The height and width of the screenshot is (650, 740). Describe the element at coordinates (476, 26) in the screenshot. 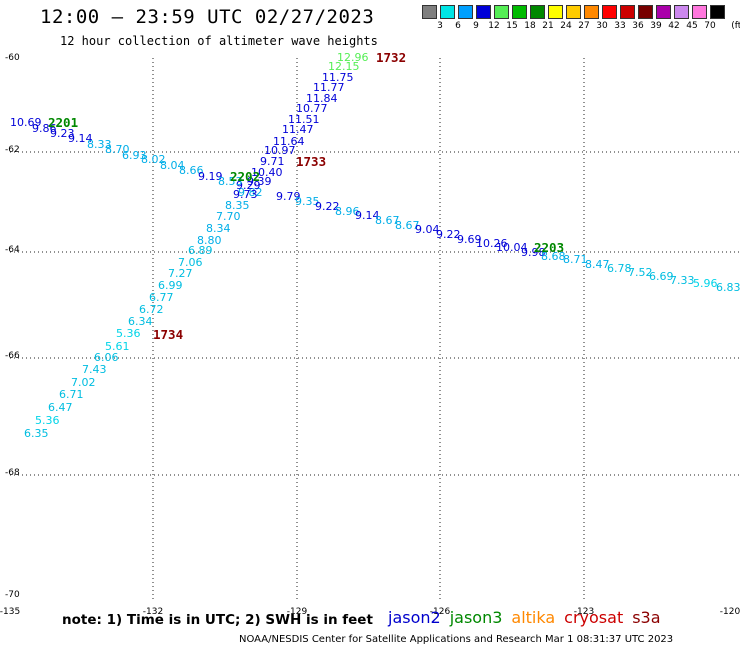

I see `legend-label: 9` at that location.